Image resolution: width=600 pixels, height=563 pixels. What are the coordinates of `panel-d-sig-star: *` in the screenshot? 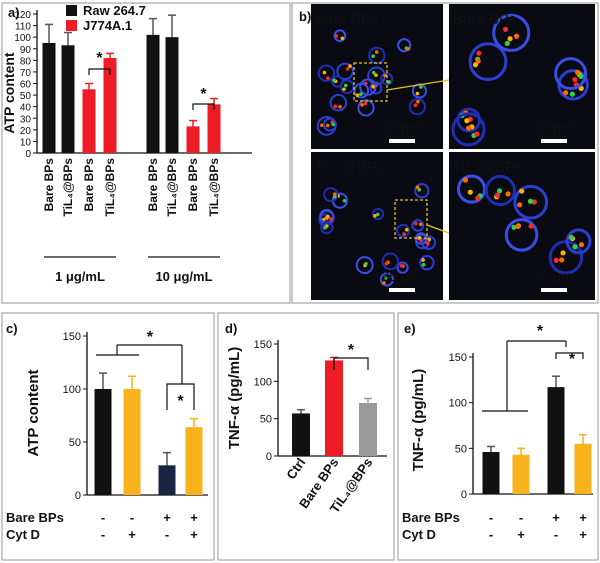 It's located at (351, 350).